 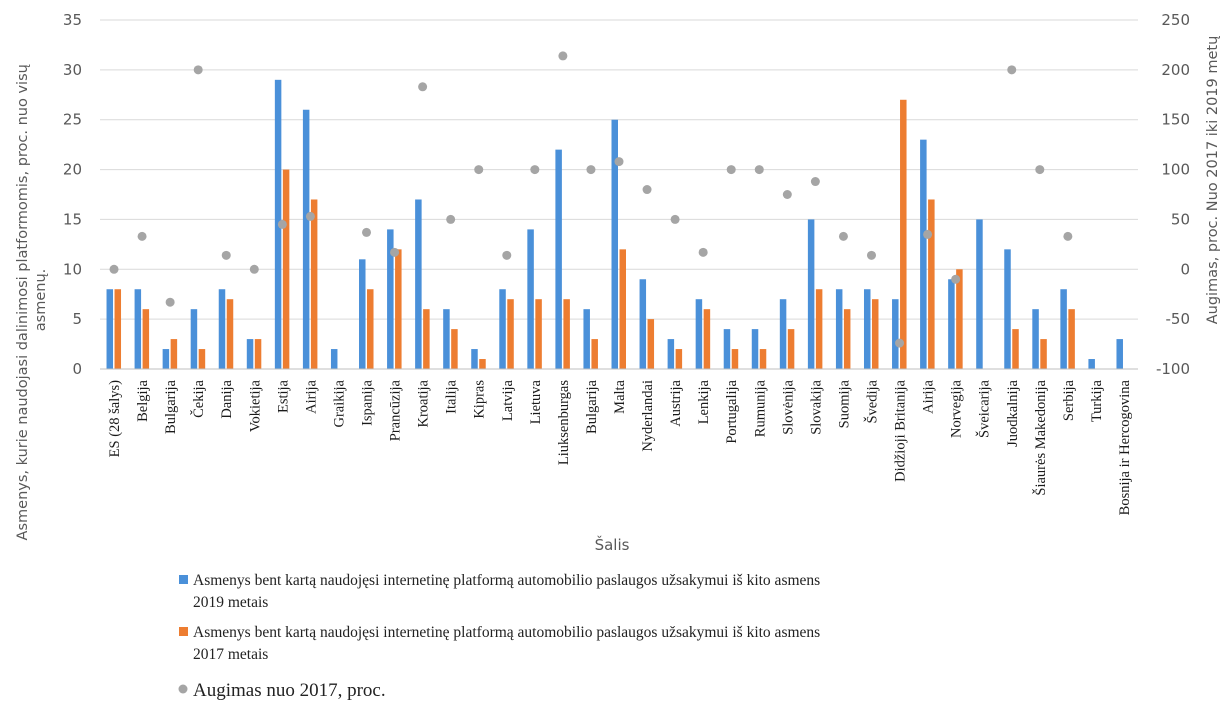 I want to click on x-tick-label: ES (28 šalys), so click(x=115, y=419).